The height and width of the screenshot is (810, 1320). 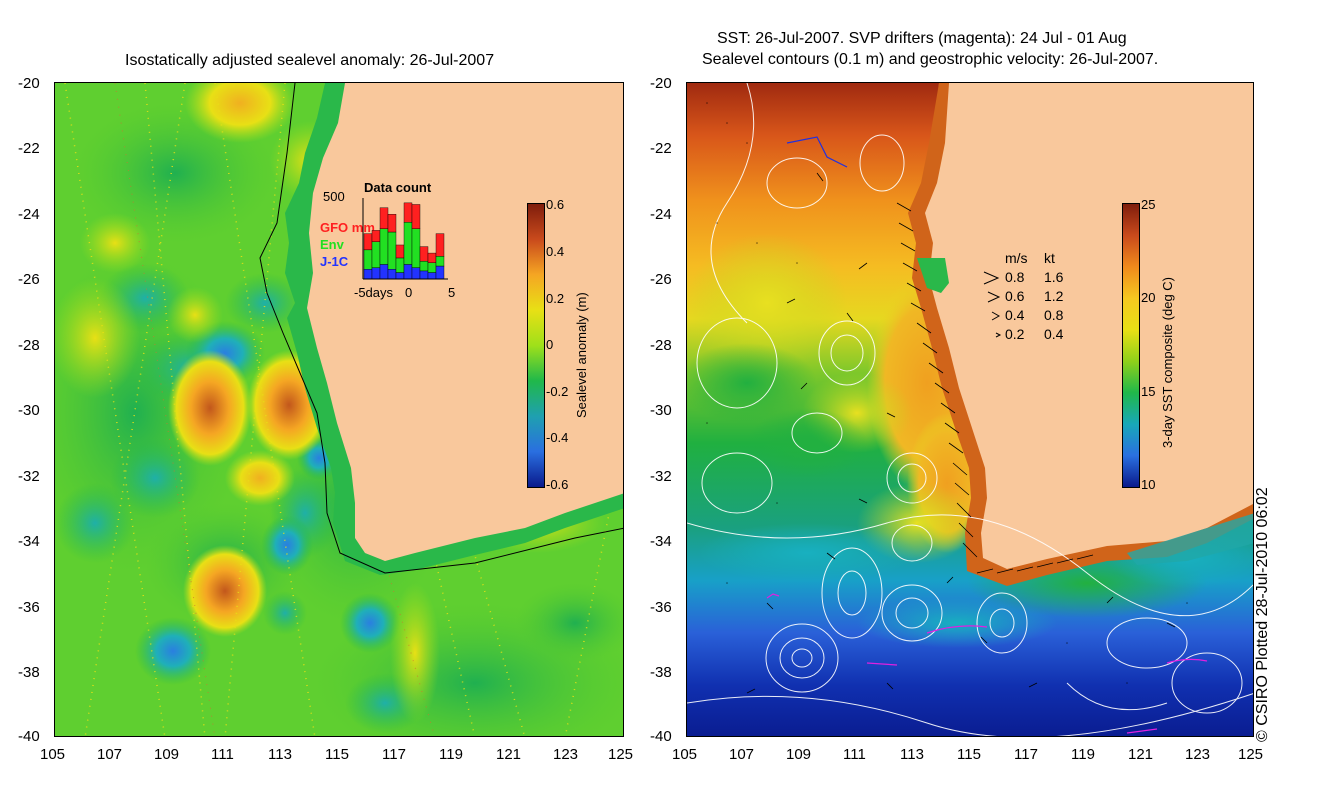 What do you see at coordinates (557, 484) in the screenshot?
I see `colorbar-tick: -0.6` at bounding box center [557, 484].